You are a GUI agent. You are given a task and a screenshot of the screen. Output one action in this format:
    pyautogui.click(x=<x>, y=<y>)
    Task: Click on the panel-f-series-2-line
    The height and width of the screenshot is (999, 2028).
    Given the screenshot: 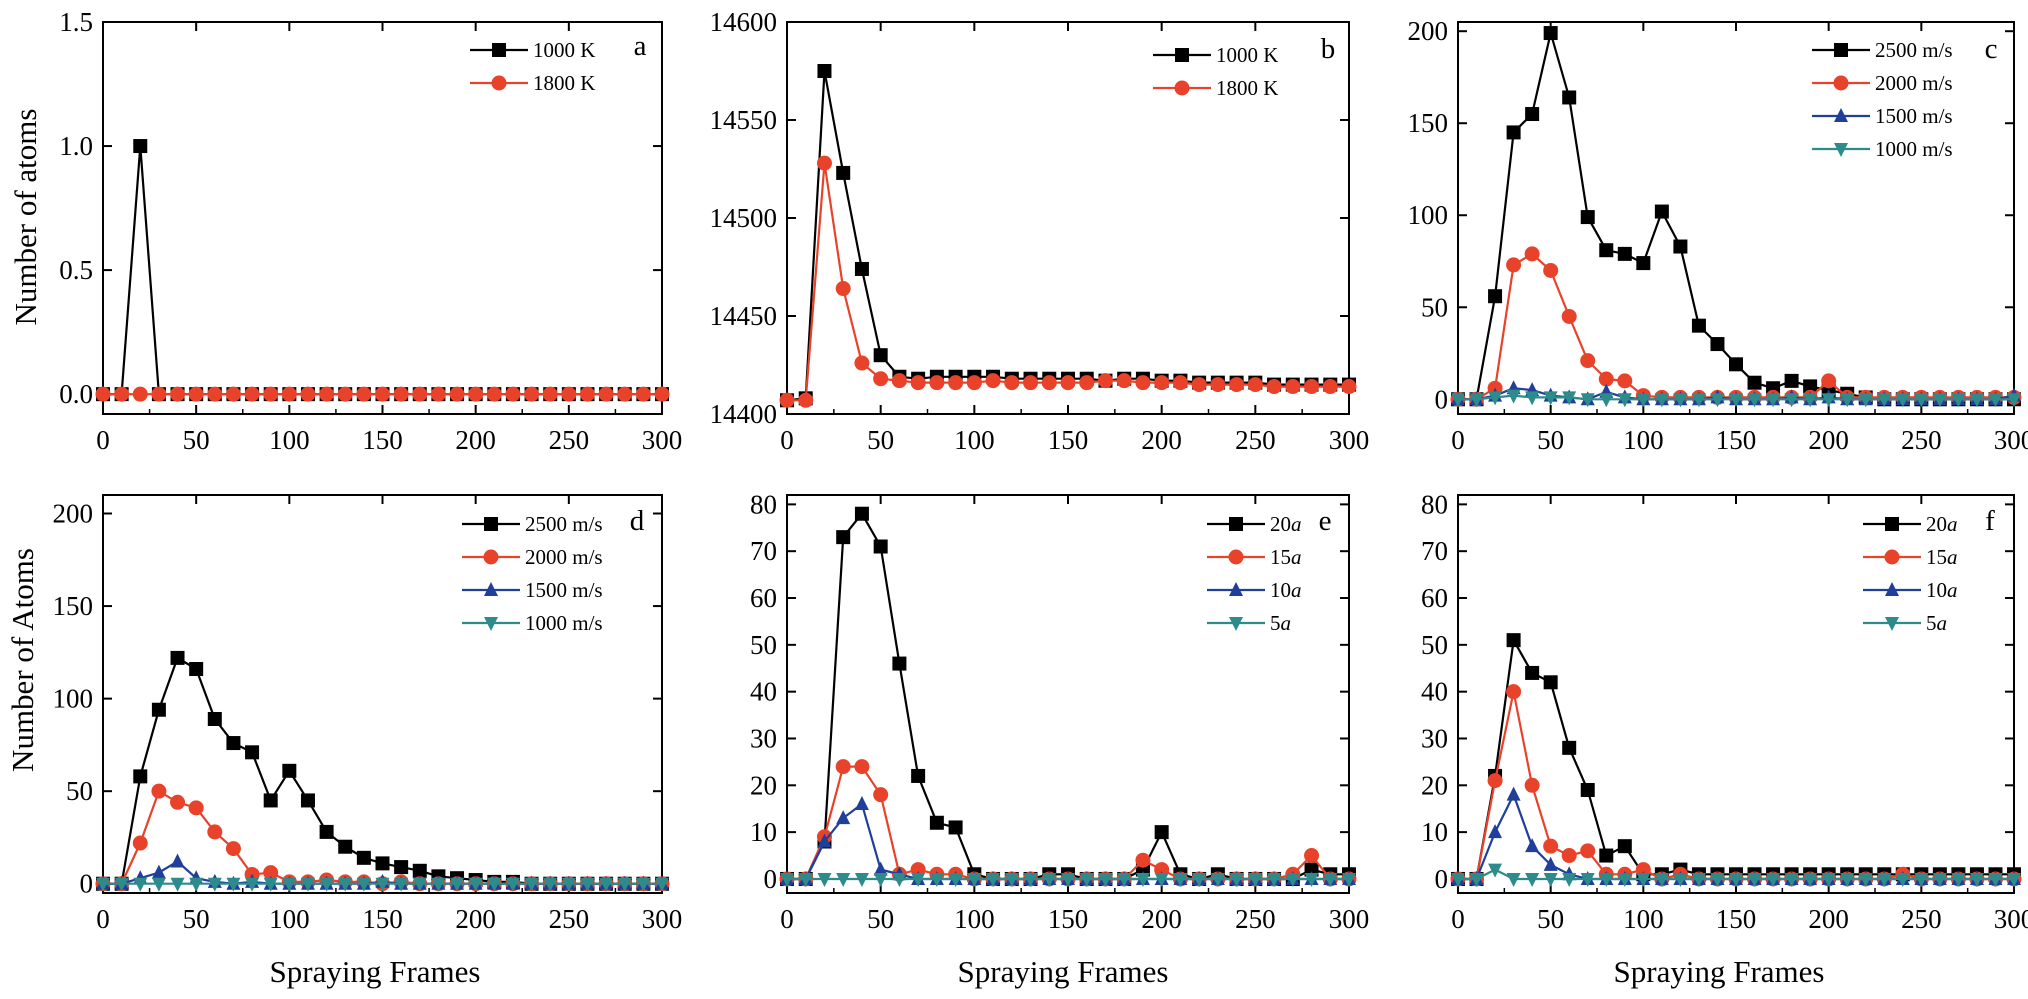 What is the action you would take?
    pyautogui.click(x=1736, y=837)
    